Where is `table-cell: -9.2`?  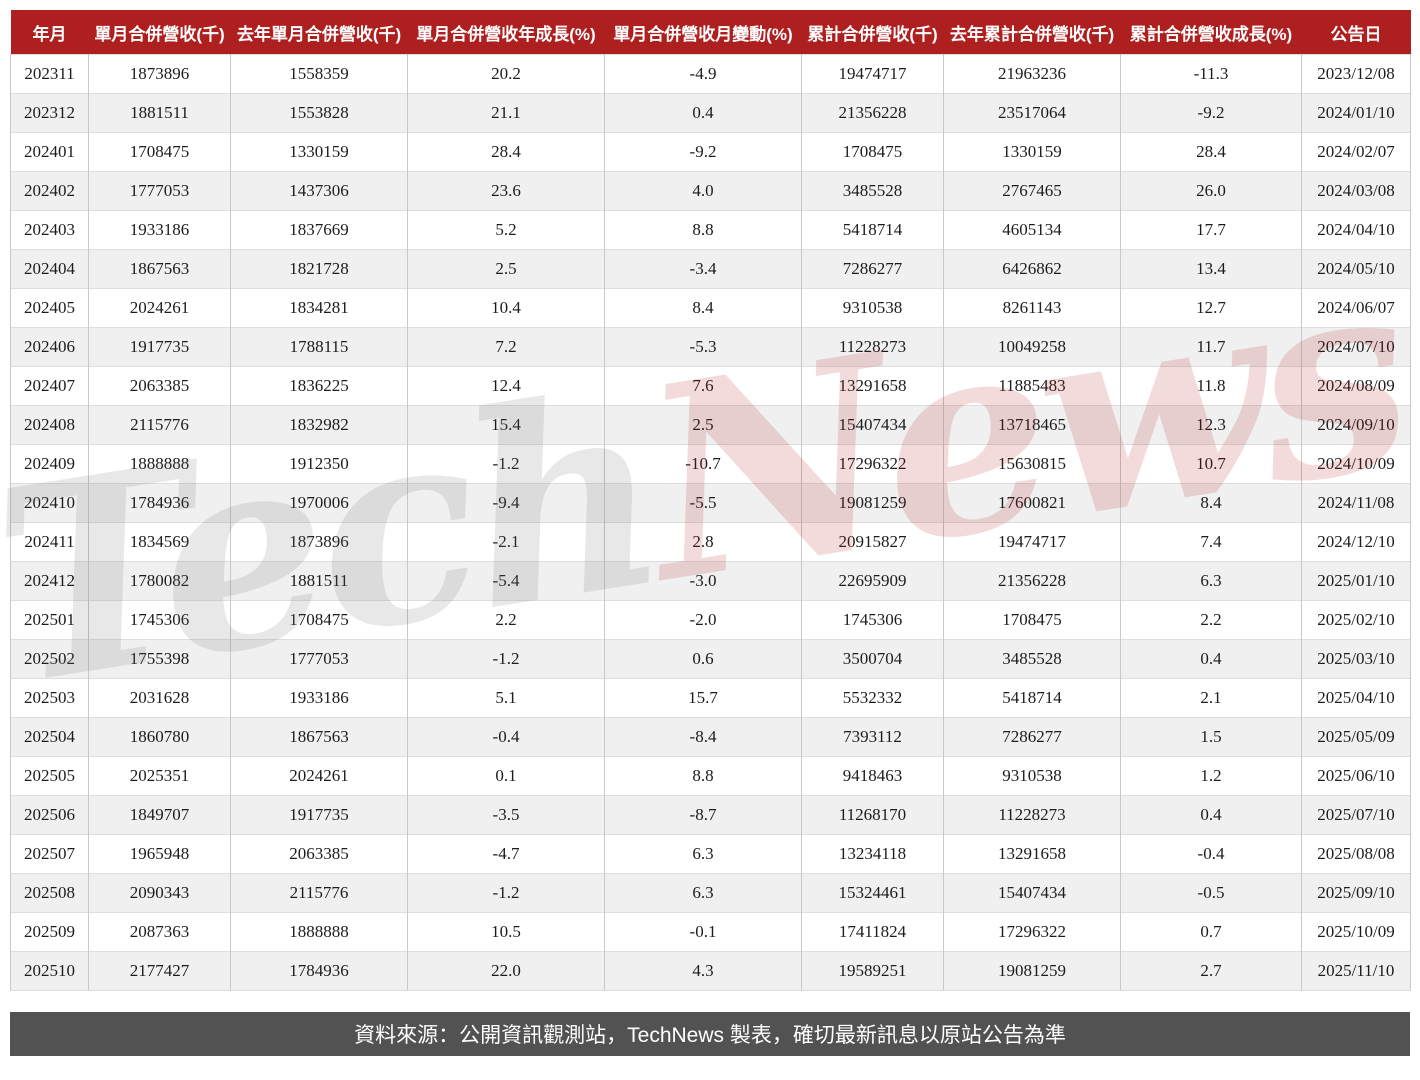 table-cell: -9.2 is located at coordinates (1211, 113).